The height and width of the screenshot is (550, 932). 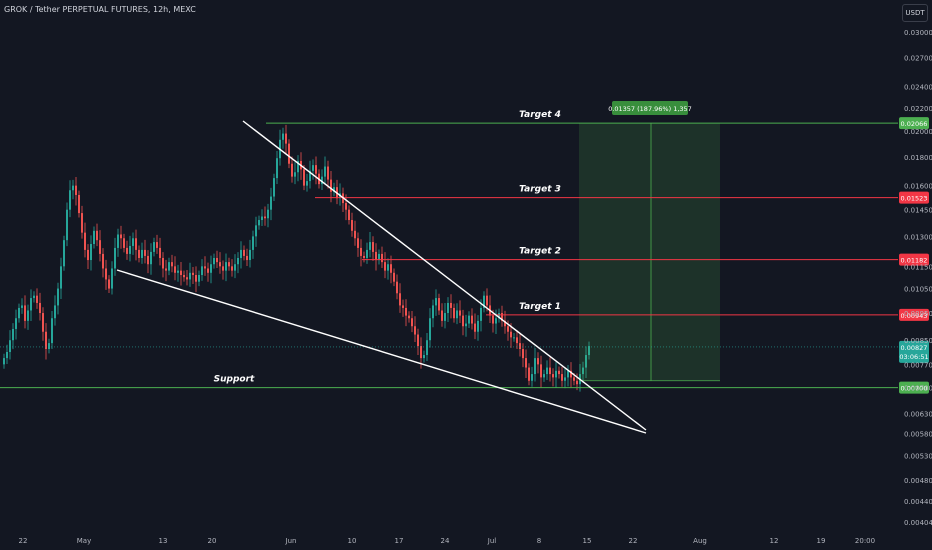 I want to click on time-tick-label: May, so click(x=84, y=541).